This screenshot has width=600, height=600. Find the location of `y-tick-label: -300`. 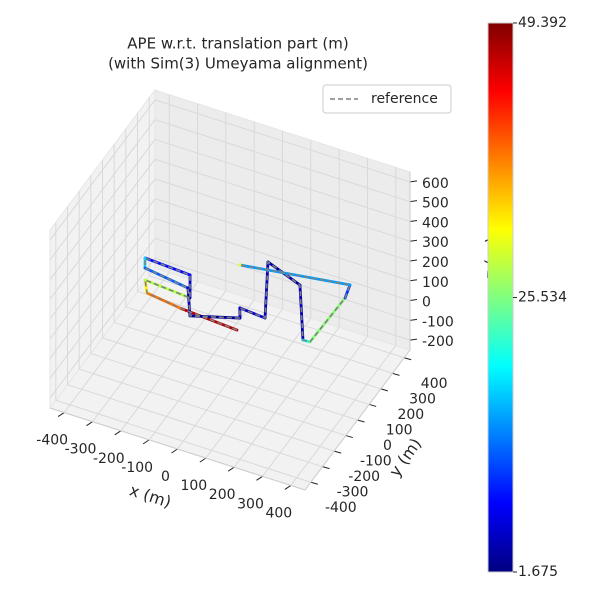

y-tick-label: -300 is located at coordinates (353, 493).